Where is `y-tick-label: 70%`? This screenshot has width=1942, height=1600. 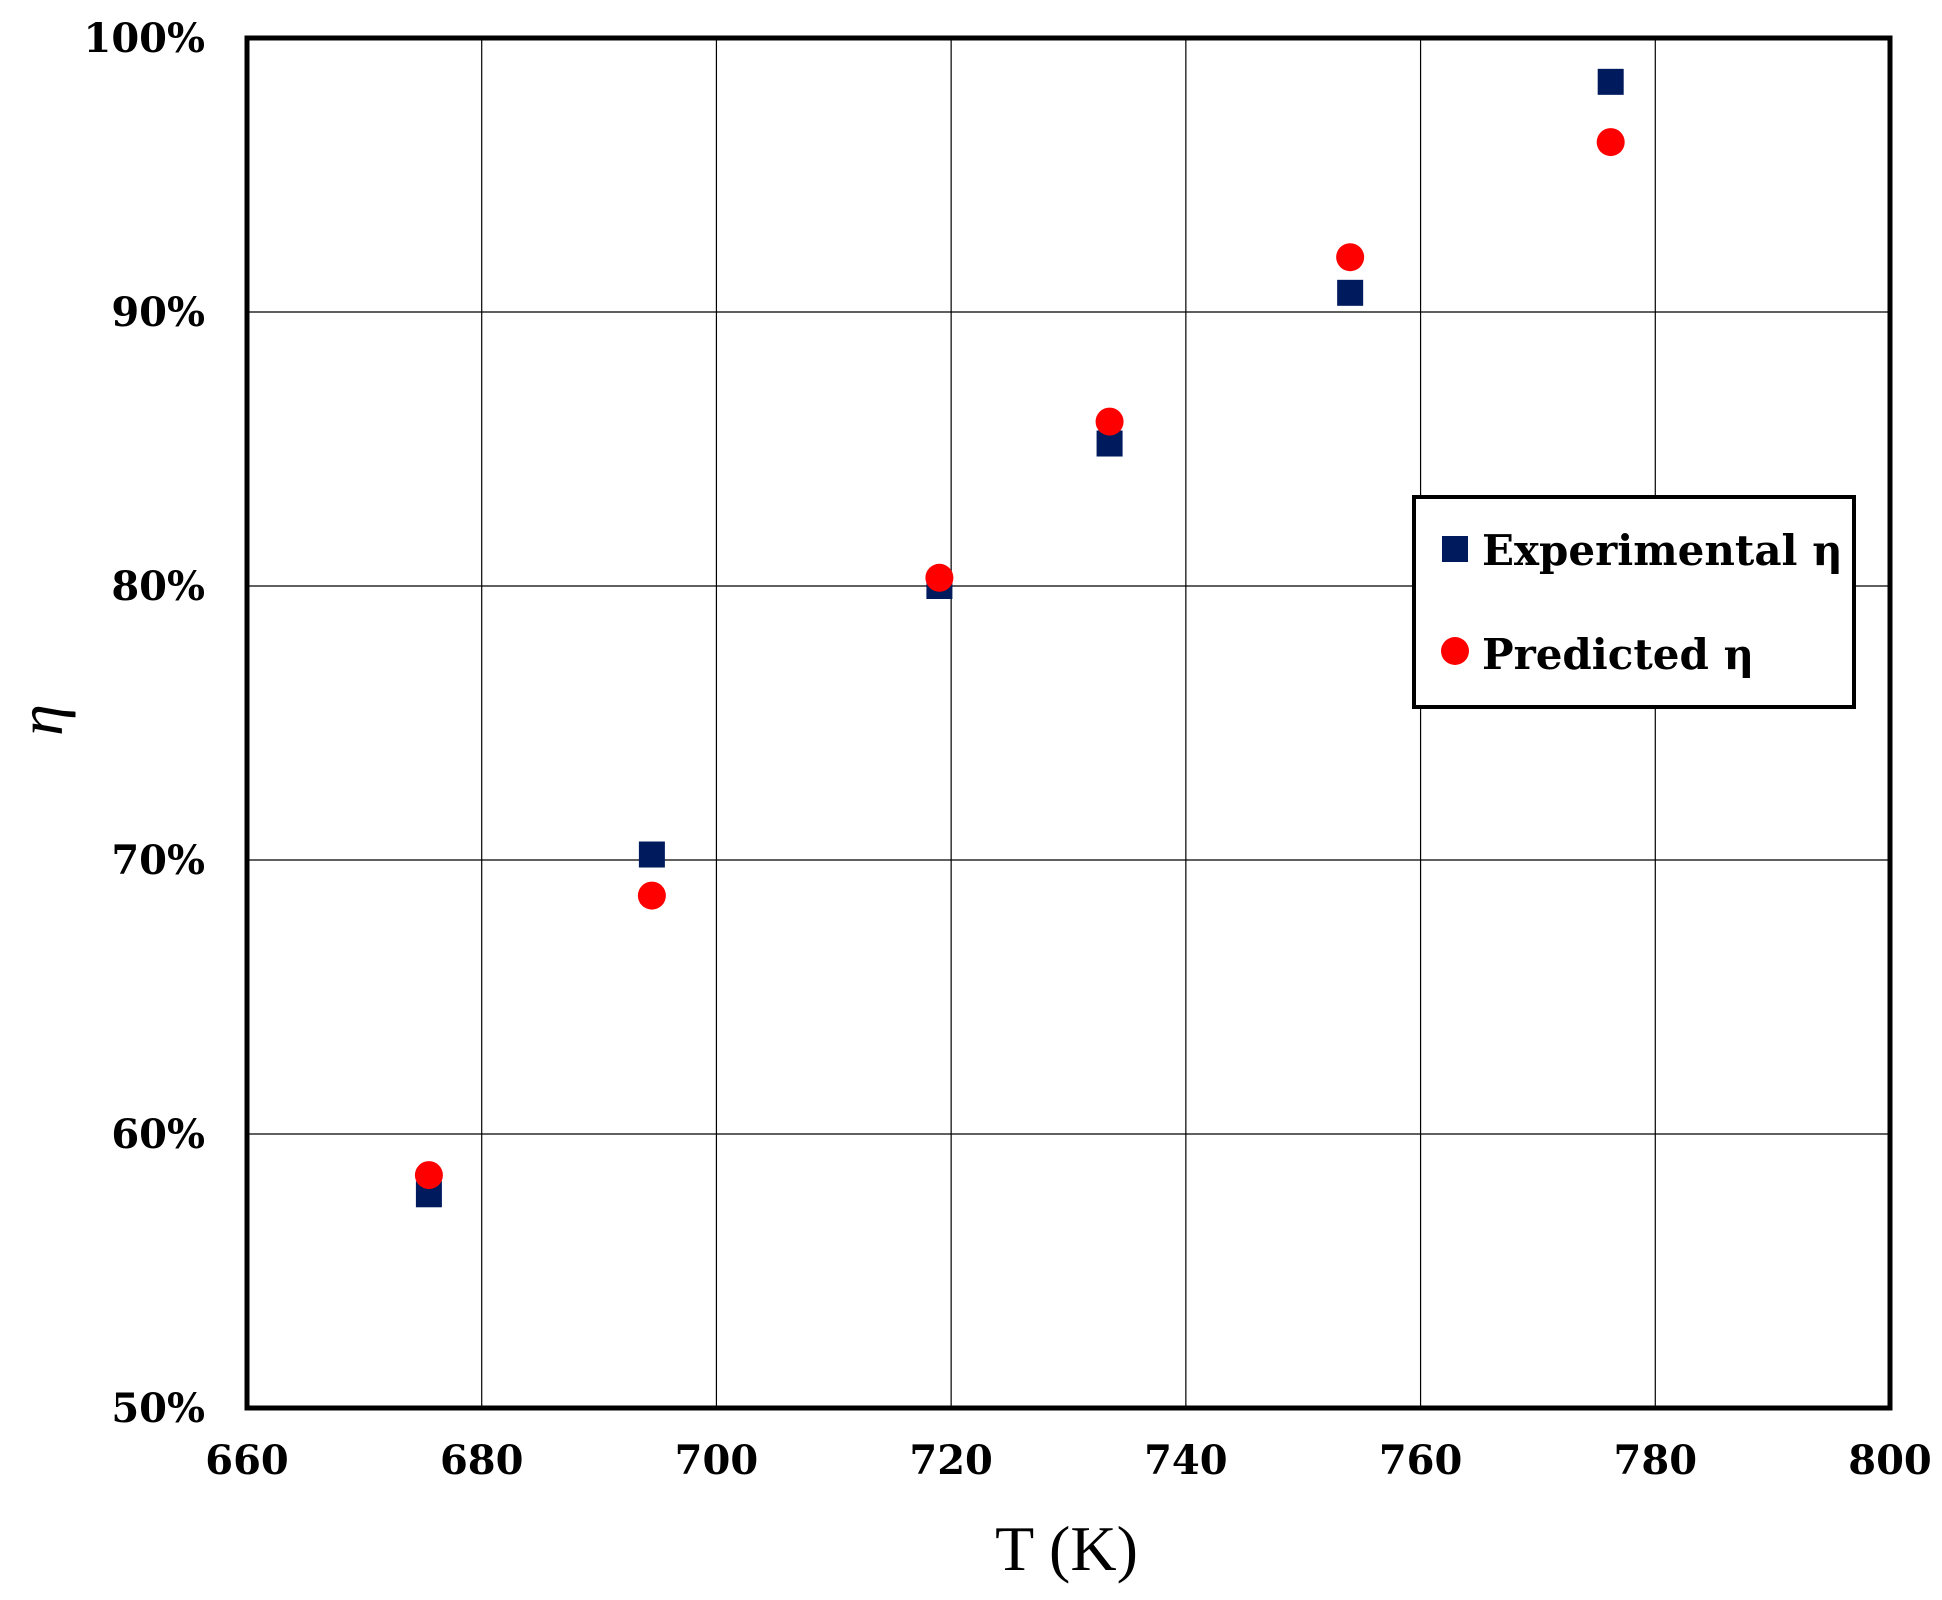
y-tick-label: 70% is located at coordinates (158, 860).